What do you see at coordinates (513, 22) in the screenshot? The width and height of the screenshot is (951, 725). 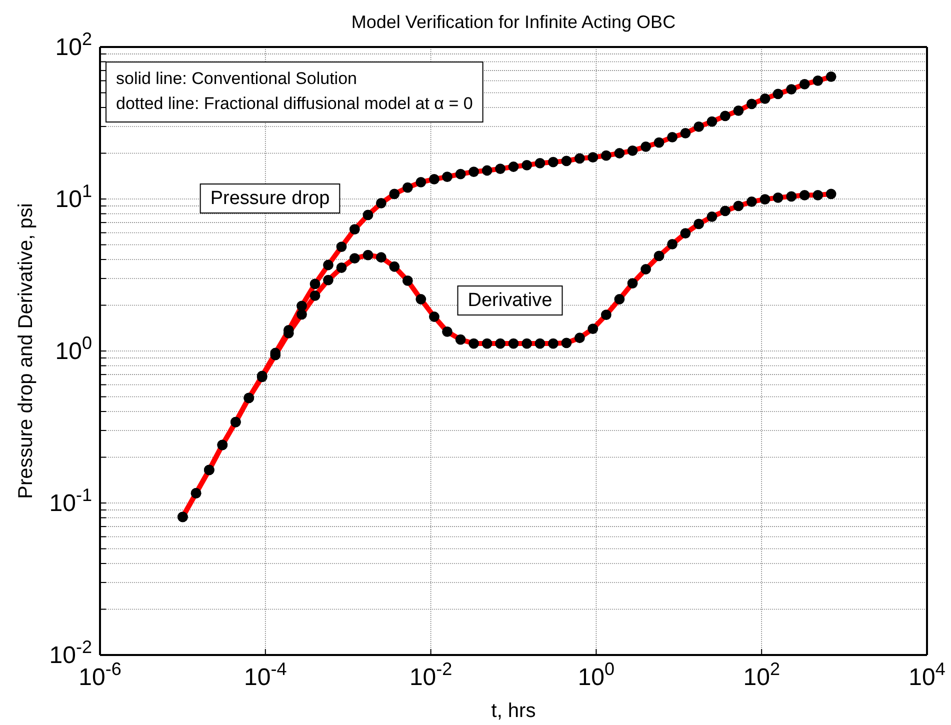 I see `chart-title: Model Verification for Infinite Acting OBC` at bounding box center [513, 22].